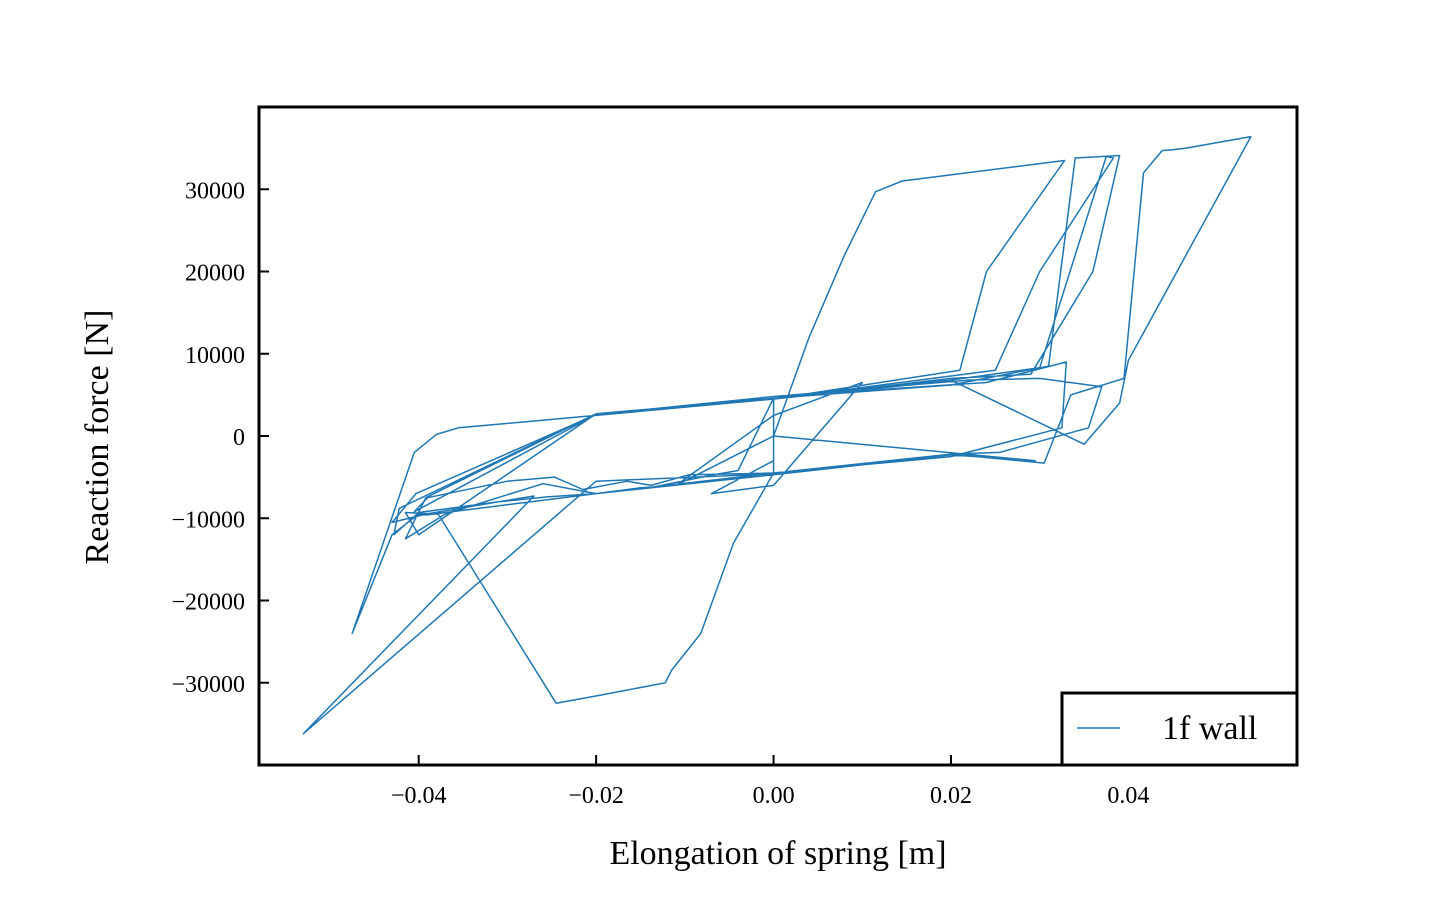  I want to click on x-tick-label: 0.04, so click(1128, 796).